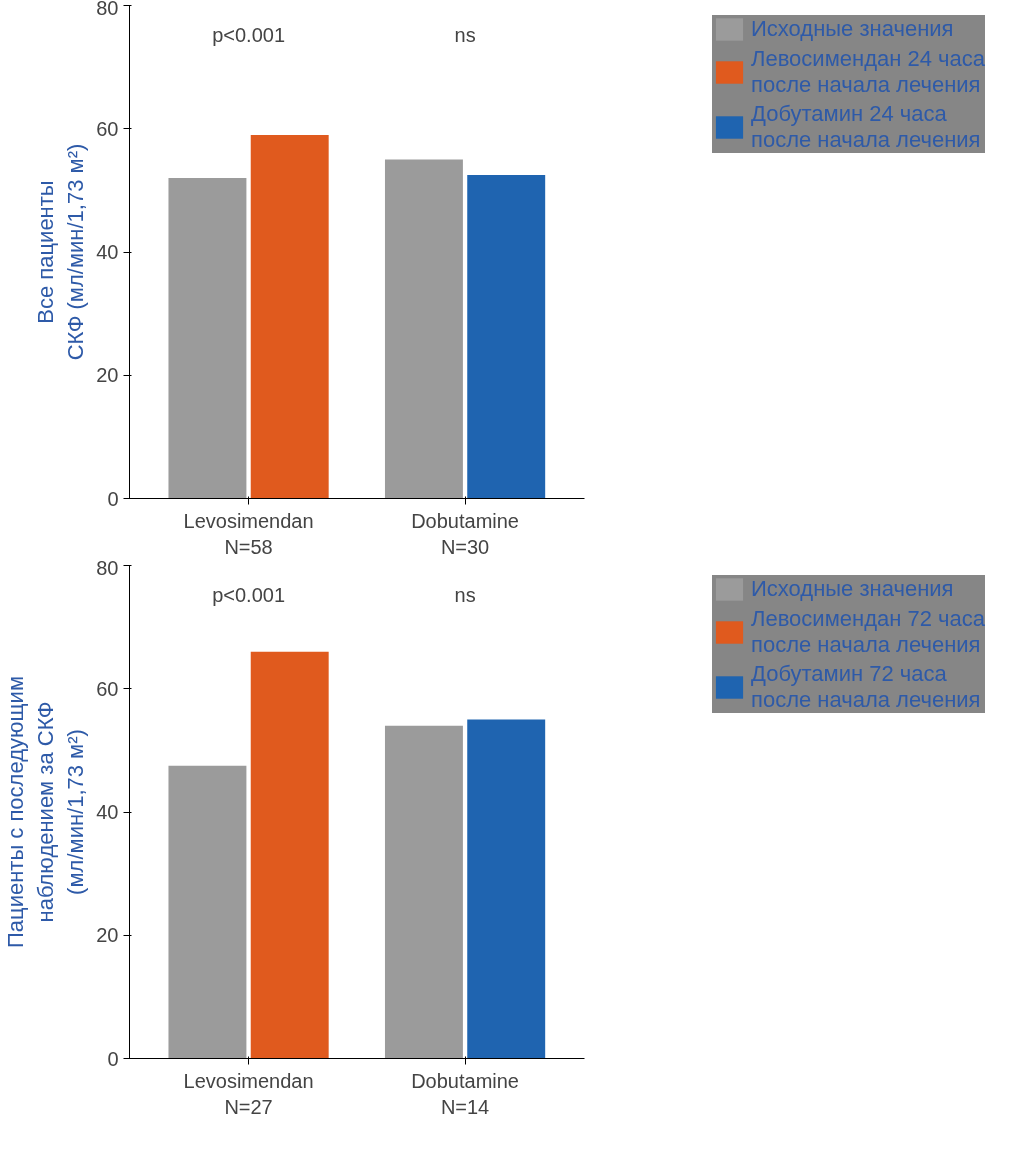 The width and height of the screenshot is (1009, 1161). What do you see at coordinates (465, 1093) in the screenshot?
I see `x-tick-label: Dobutamine N=14` at bounding box center [465, 1093].